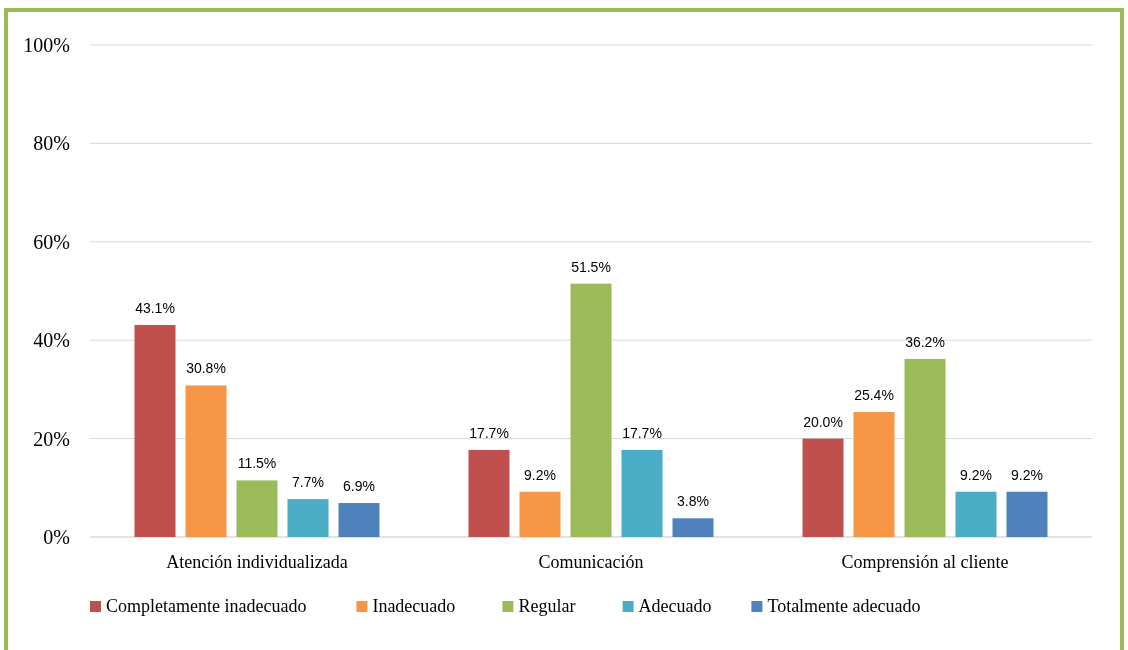 This screenshot has height=650, width=1128. I want to click on y-tick-label: 80%, so click(51, 143).